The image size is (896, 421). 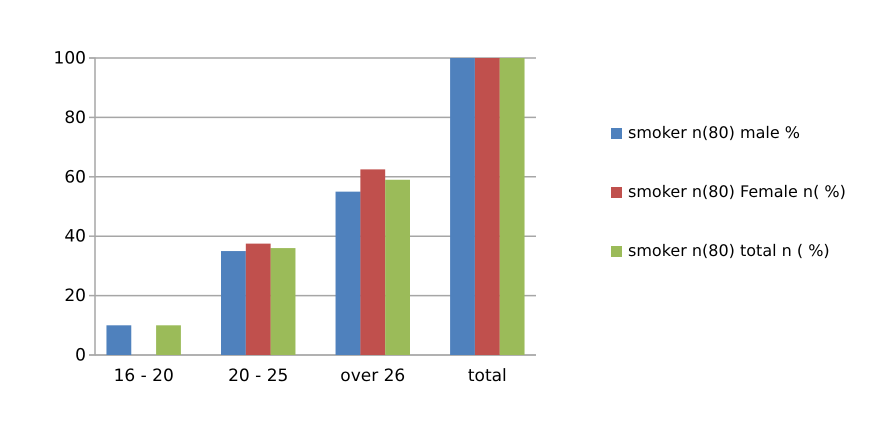 What do you see at coordinates (258, 376) in the screenshot?
I see `x-tick-label: 20 - 25` at bounding box center [258, 376].